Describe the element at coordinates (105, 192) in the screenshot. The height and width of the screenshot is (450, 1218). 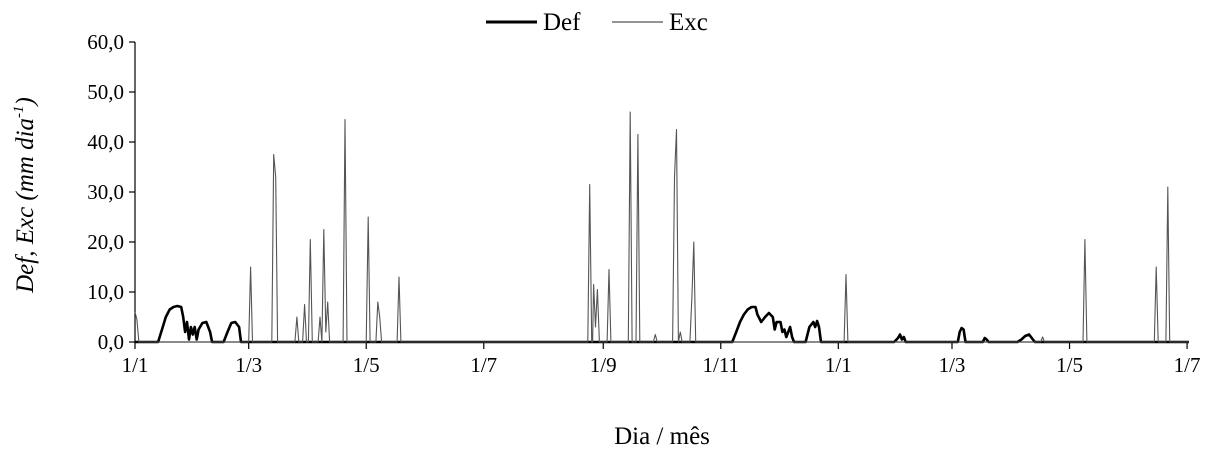
I see `y-tick-label: 30,0` at that location.